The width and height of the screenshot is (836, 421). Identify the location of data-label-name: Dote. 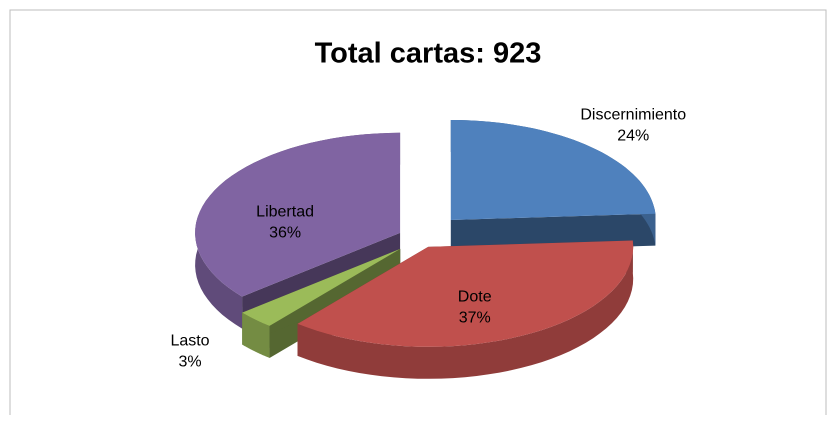
(475, 297).